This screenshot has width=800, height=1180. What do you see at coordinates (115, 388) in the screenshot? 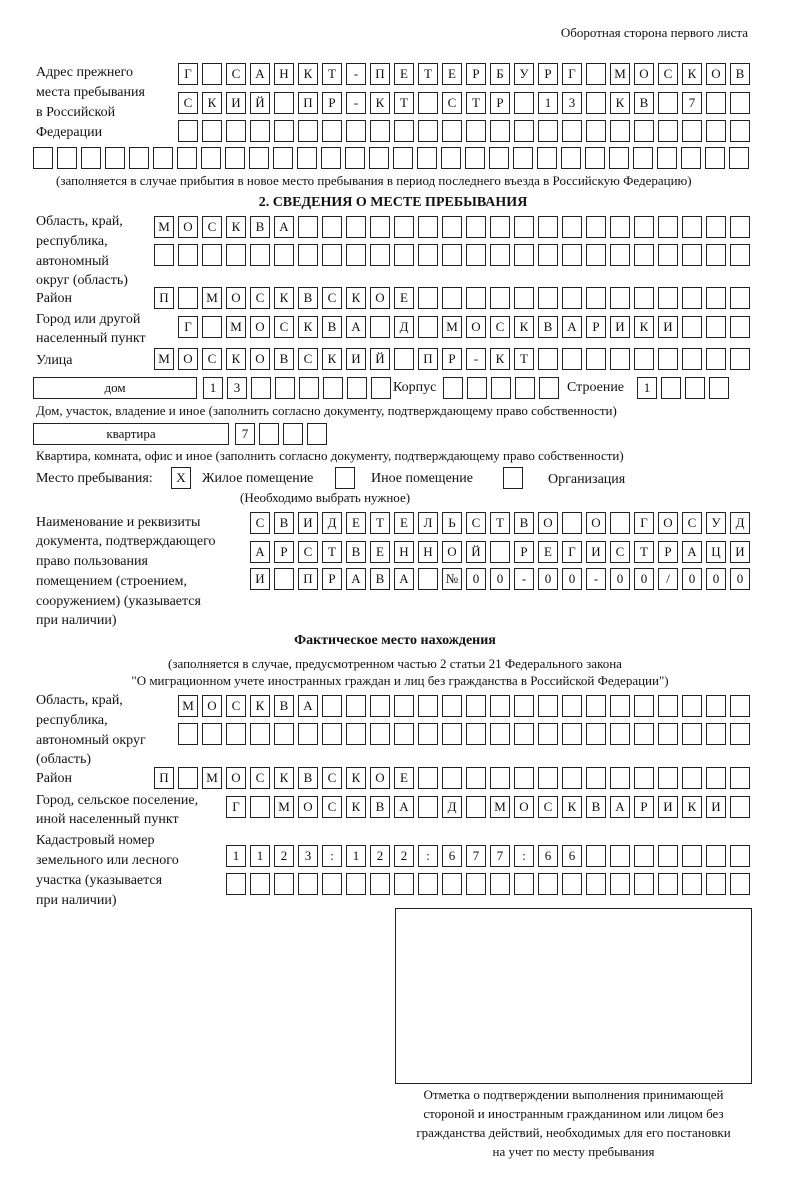
I see `house-type-field: дом` at bounding box center [115, 388].